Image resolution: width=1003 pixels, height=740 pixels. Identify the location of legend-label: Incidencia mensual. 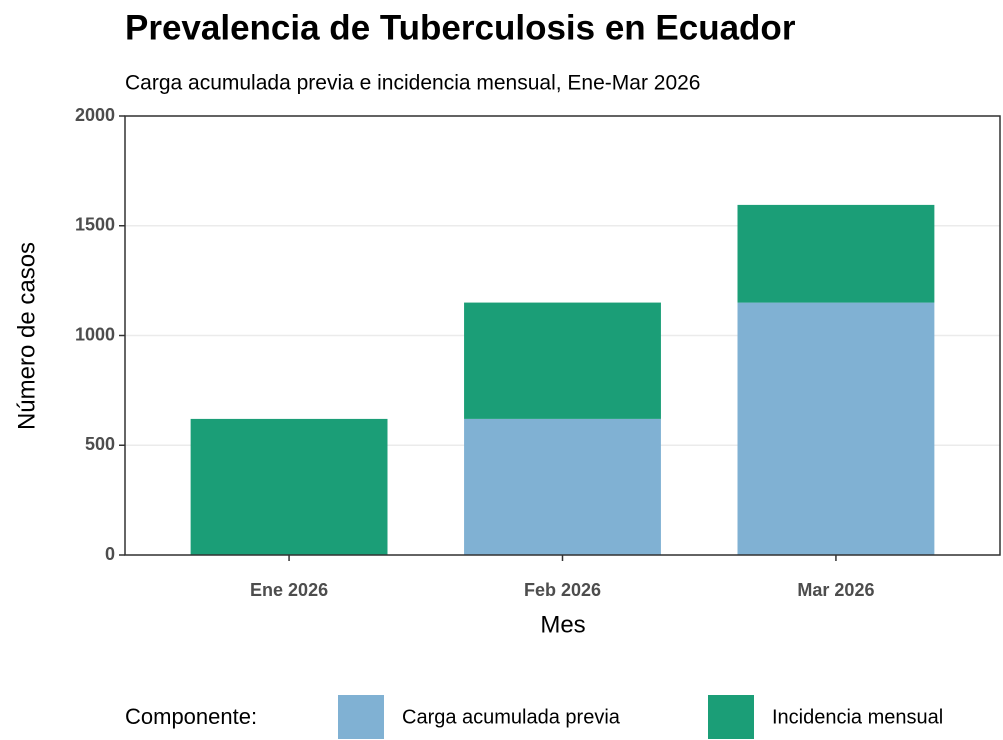
(857, 717).